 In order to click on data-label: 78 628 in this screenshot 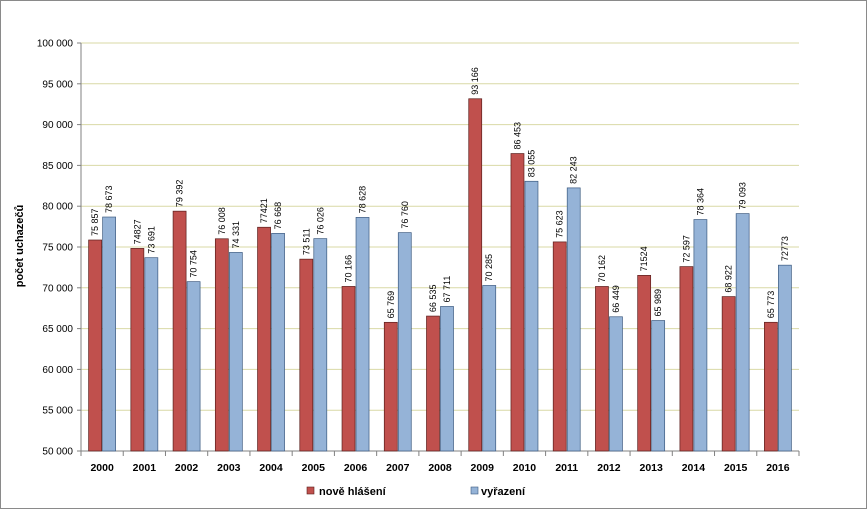, I will do `click(363, 200)`.